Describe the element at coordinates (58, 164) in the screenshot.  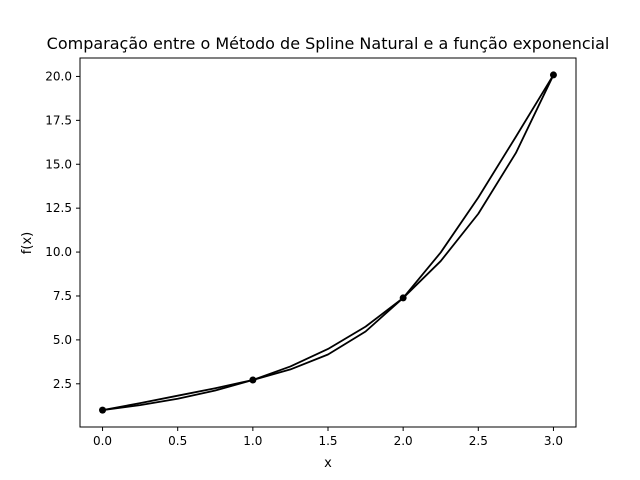
I see `y-tick-label: 15.0` at that location.